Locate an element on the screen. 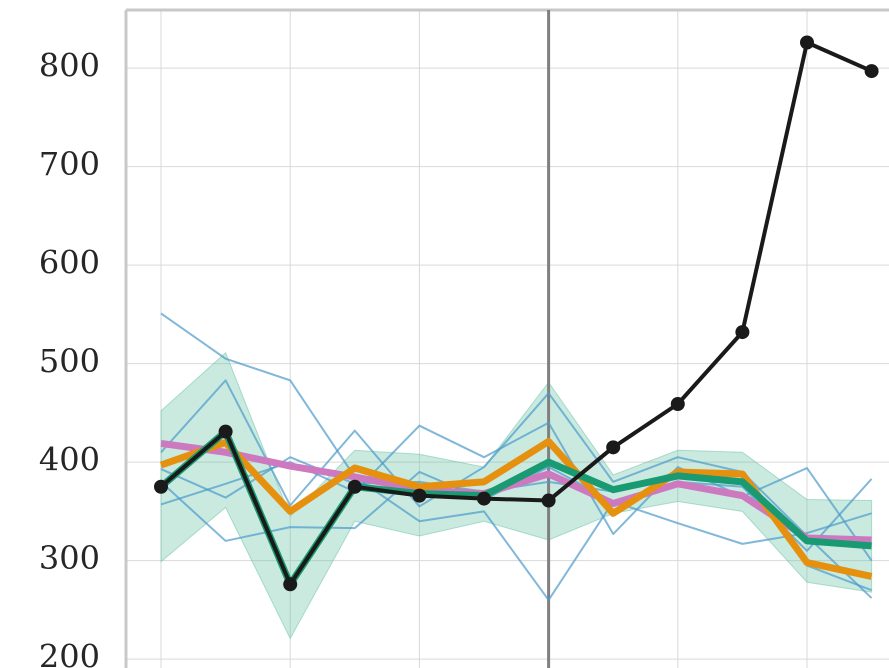  y-tick-label: 500 is located at coordinates (69, 361).